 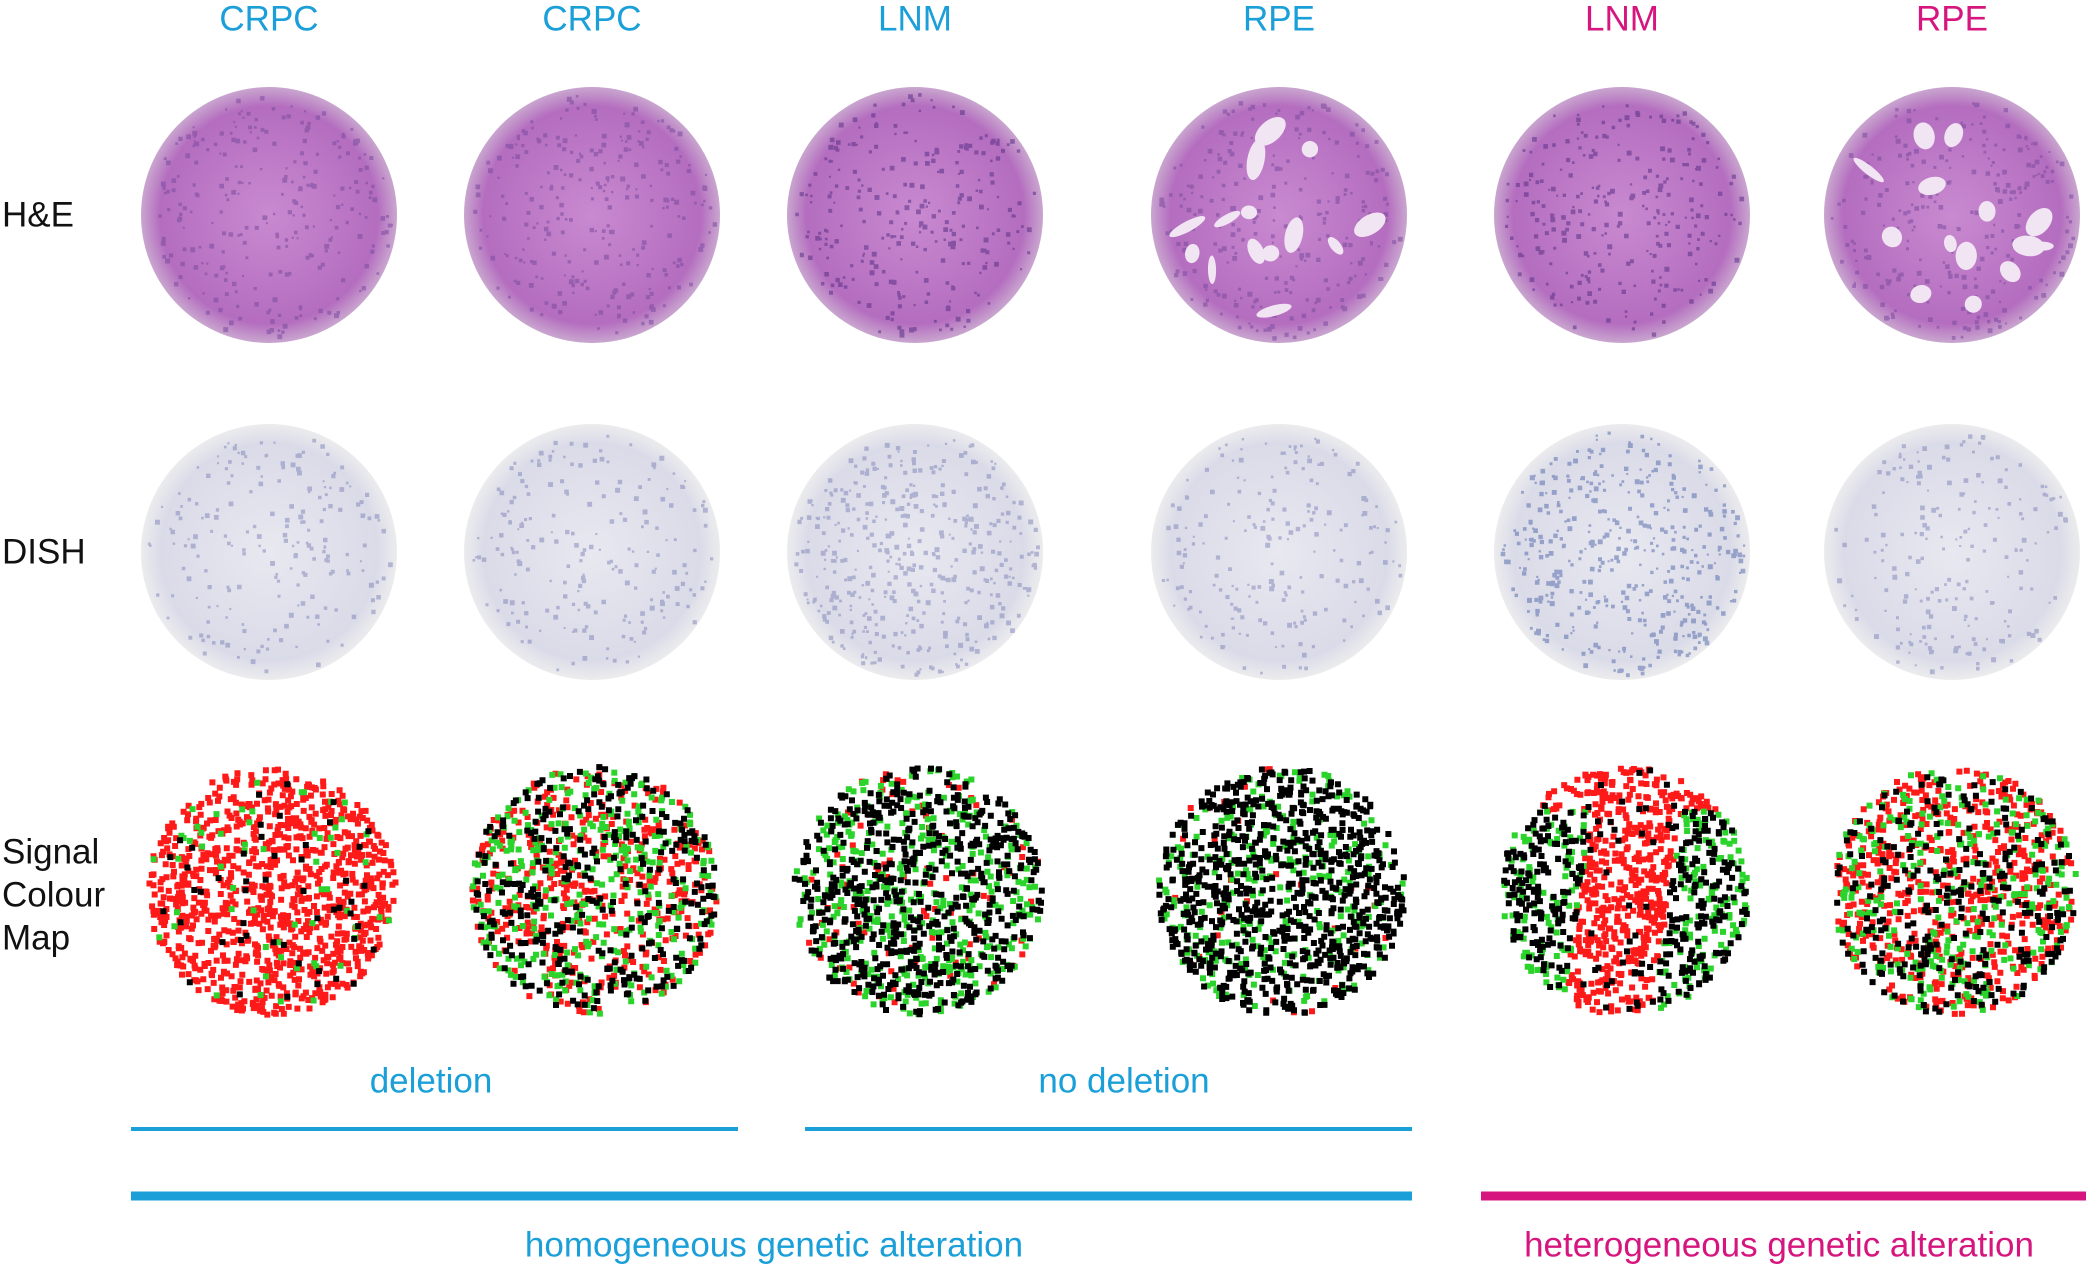 I want to click on group-label: deletion, so click(x=431, y=1081).